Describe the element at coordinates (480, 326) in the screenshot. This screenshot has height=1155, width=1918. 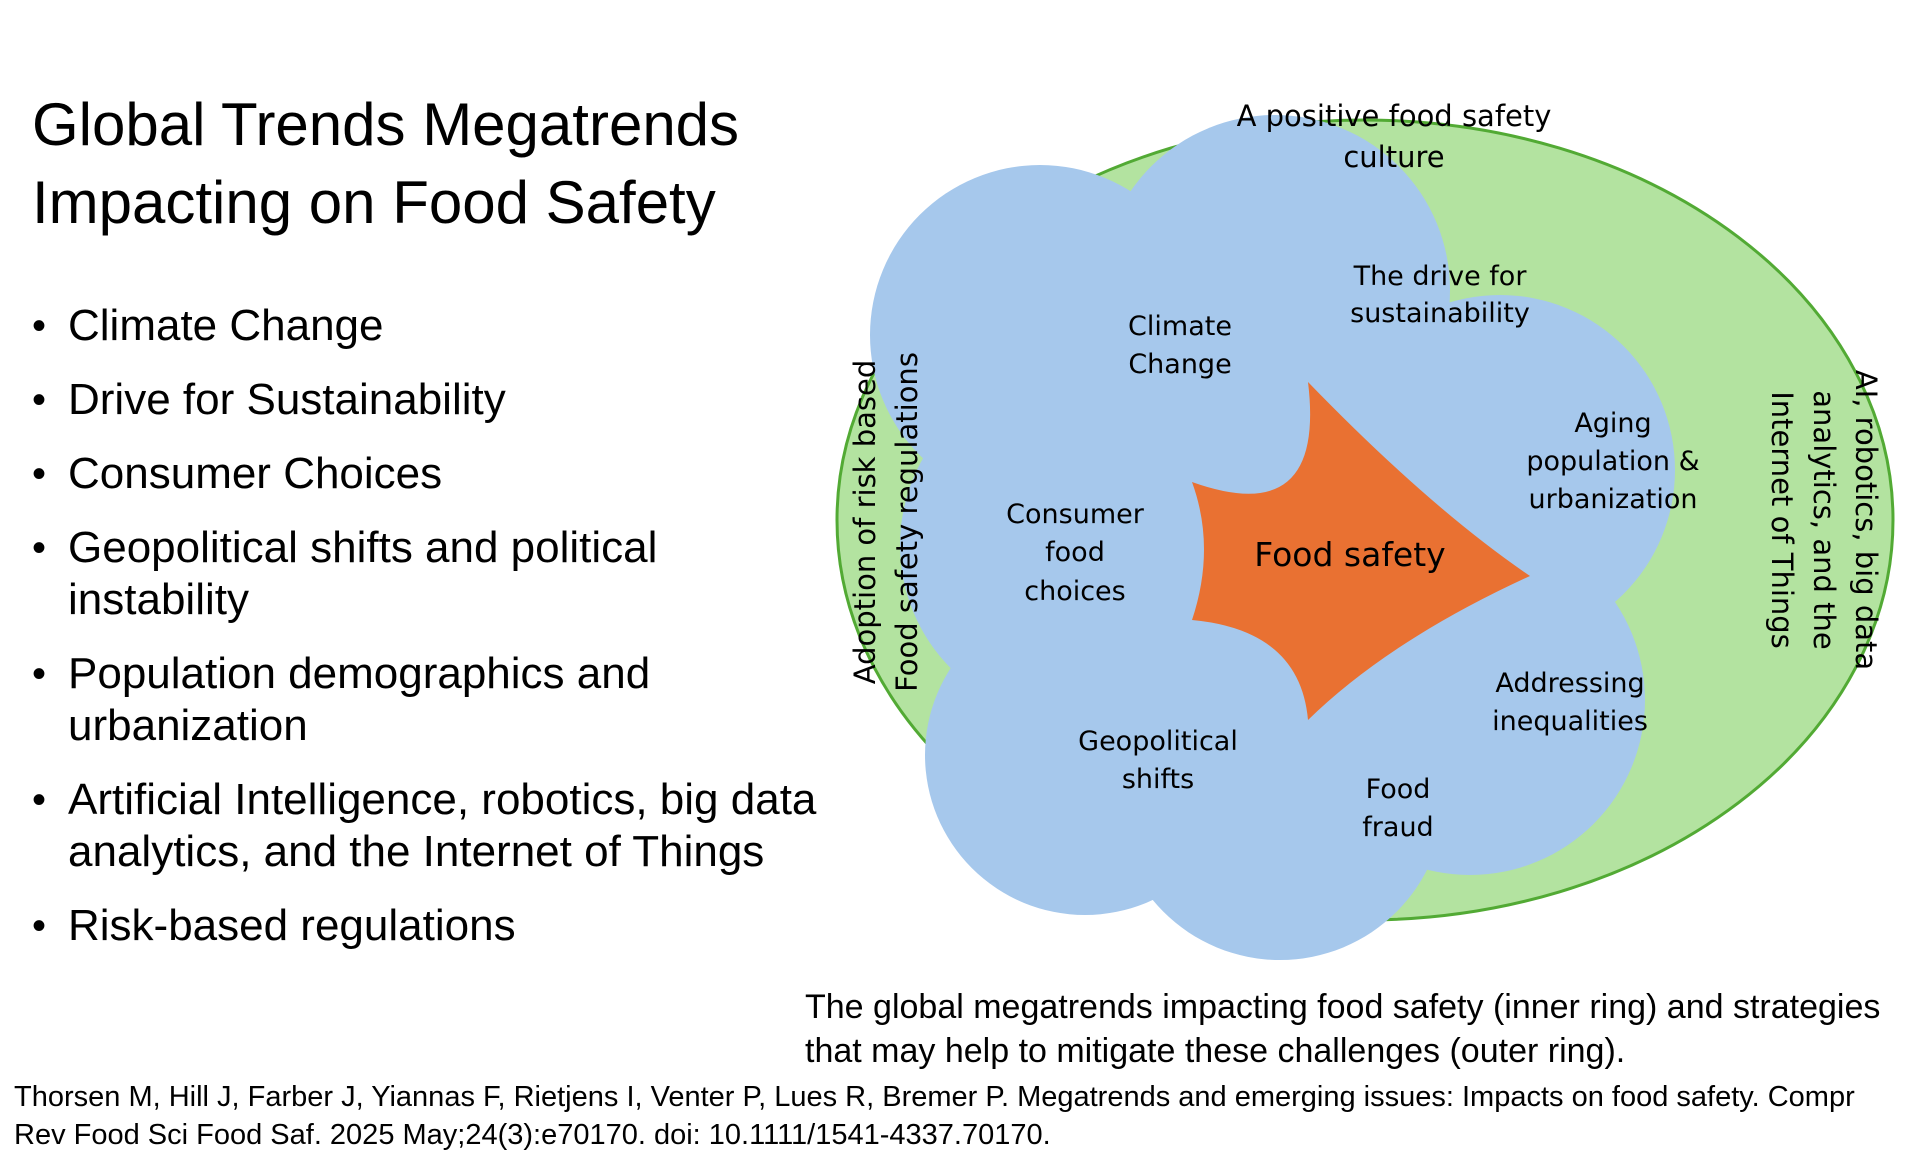
I see `bullet-climate-change: • Climate Change` at that location.